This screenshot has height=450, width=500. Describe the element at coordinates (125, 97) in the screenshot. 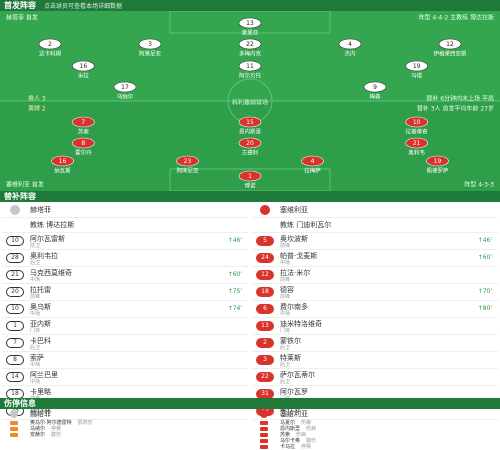

I see `player-name: 乌纳尔` at that location.